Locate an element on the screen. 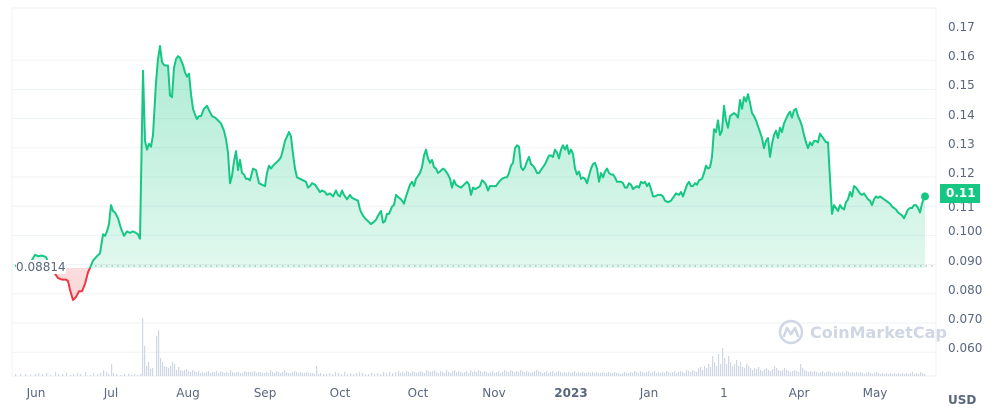 This screenshot has width=1003, height=416. y-tick-label: 0.070 is located at coordinates (965, 319).